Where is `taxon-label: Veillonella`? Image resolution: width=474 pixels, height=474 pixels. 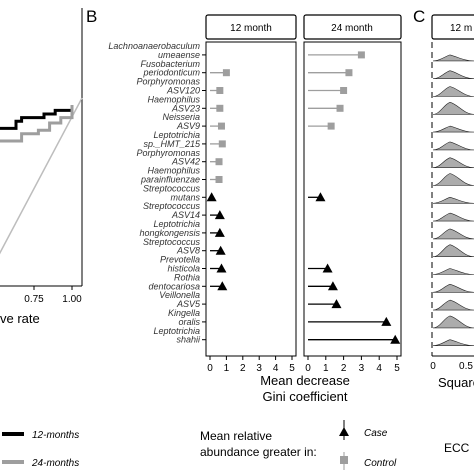
taxon-label: Veillonella is located at coordinates (179, 295).